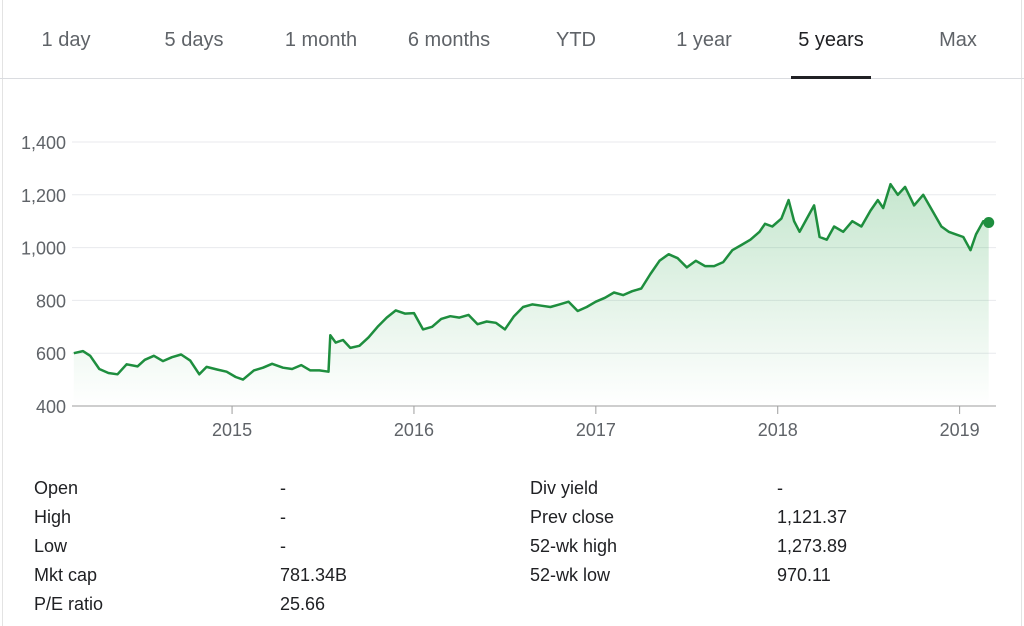 This screenshot has width=1024, height=626. Describe the element at coordinates (576, 40) in the screenshot. I see `tab-ytd: YTD` at that location.